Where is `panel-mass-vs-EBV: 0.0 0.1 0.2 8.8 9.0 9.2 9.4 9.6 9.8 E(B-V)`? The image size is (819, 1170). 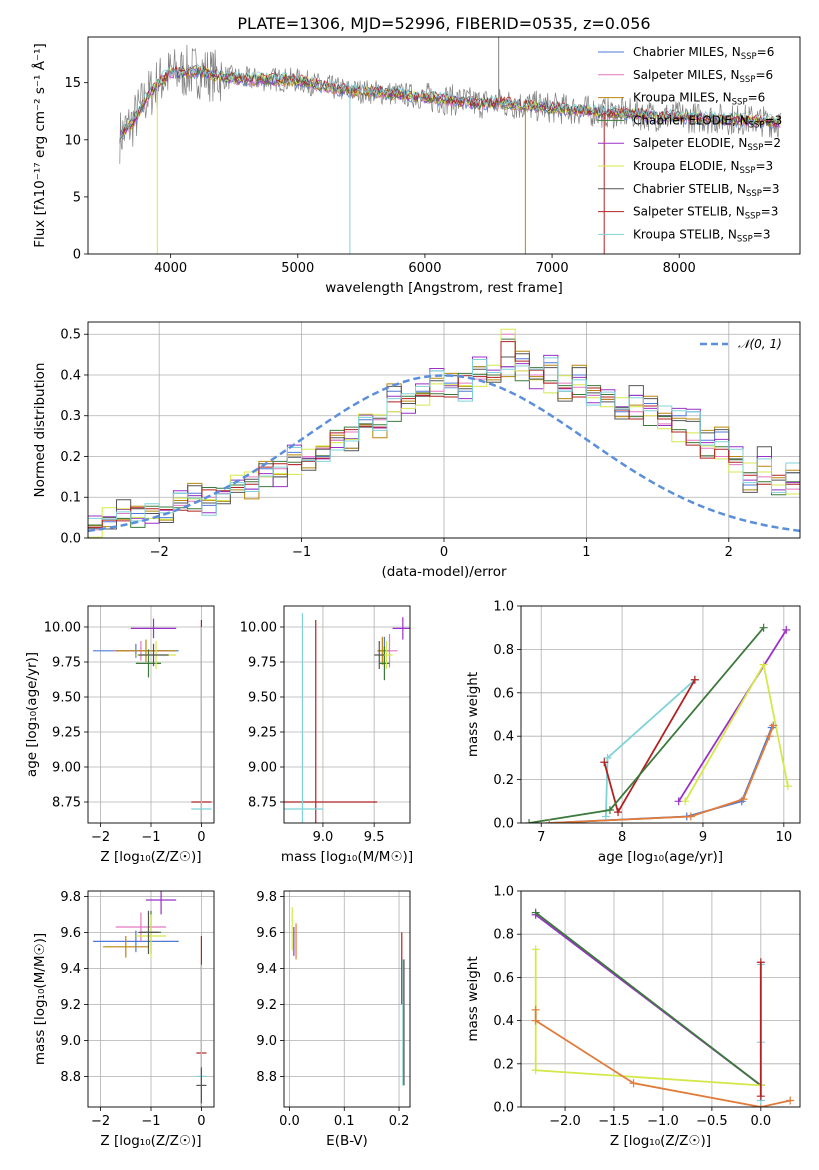 panel-mass-vs-EBV: 0.0 0.1 0.2 8.8 9.0 9.2 9.4 9.6 9.8 E(B-V) is located at coordinates (333, 1019).